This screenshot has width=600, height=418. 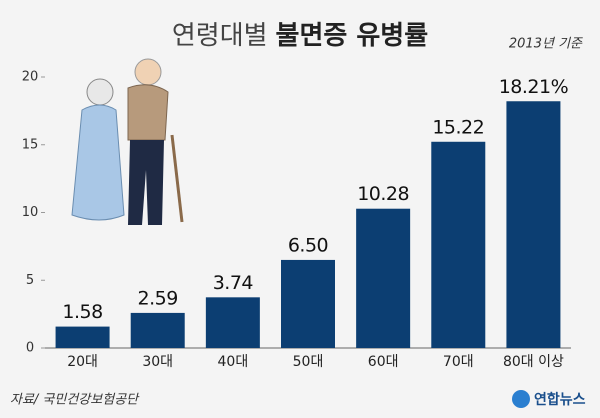 I want to click on chart-title: 연령대별 불면증 유병률, so click(x=300, y=36).